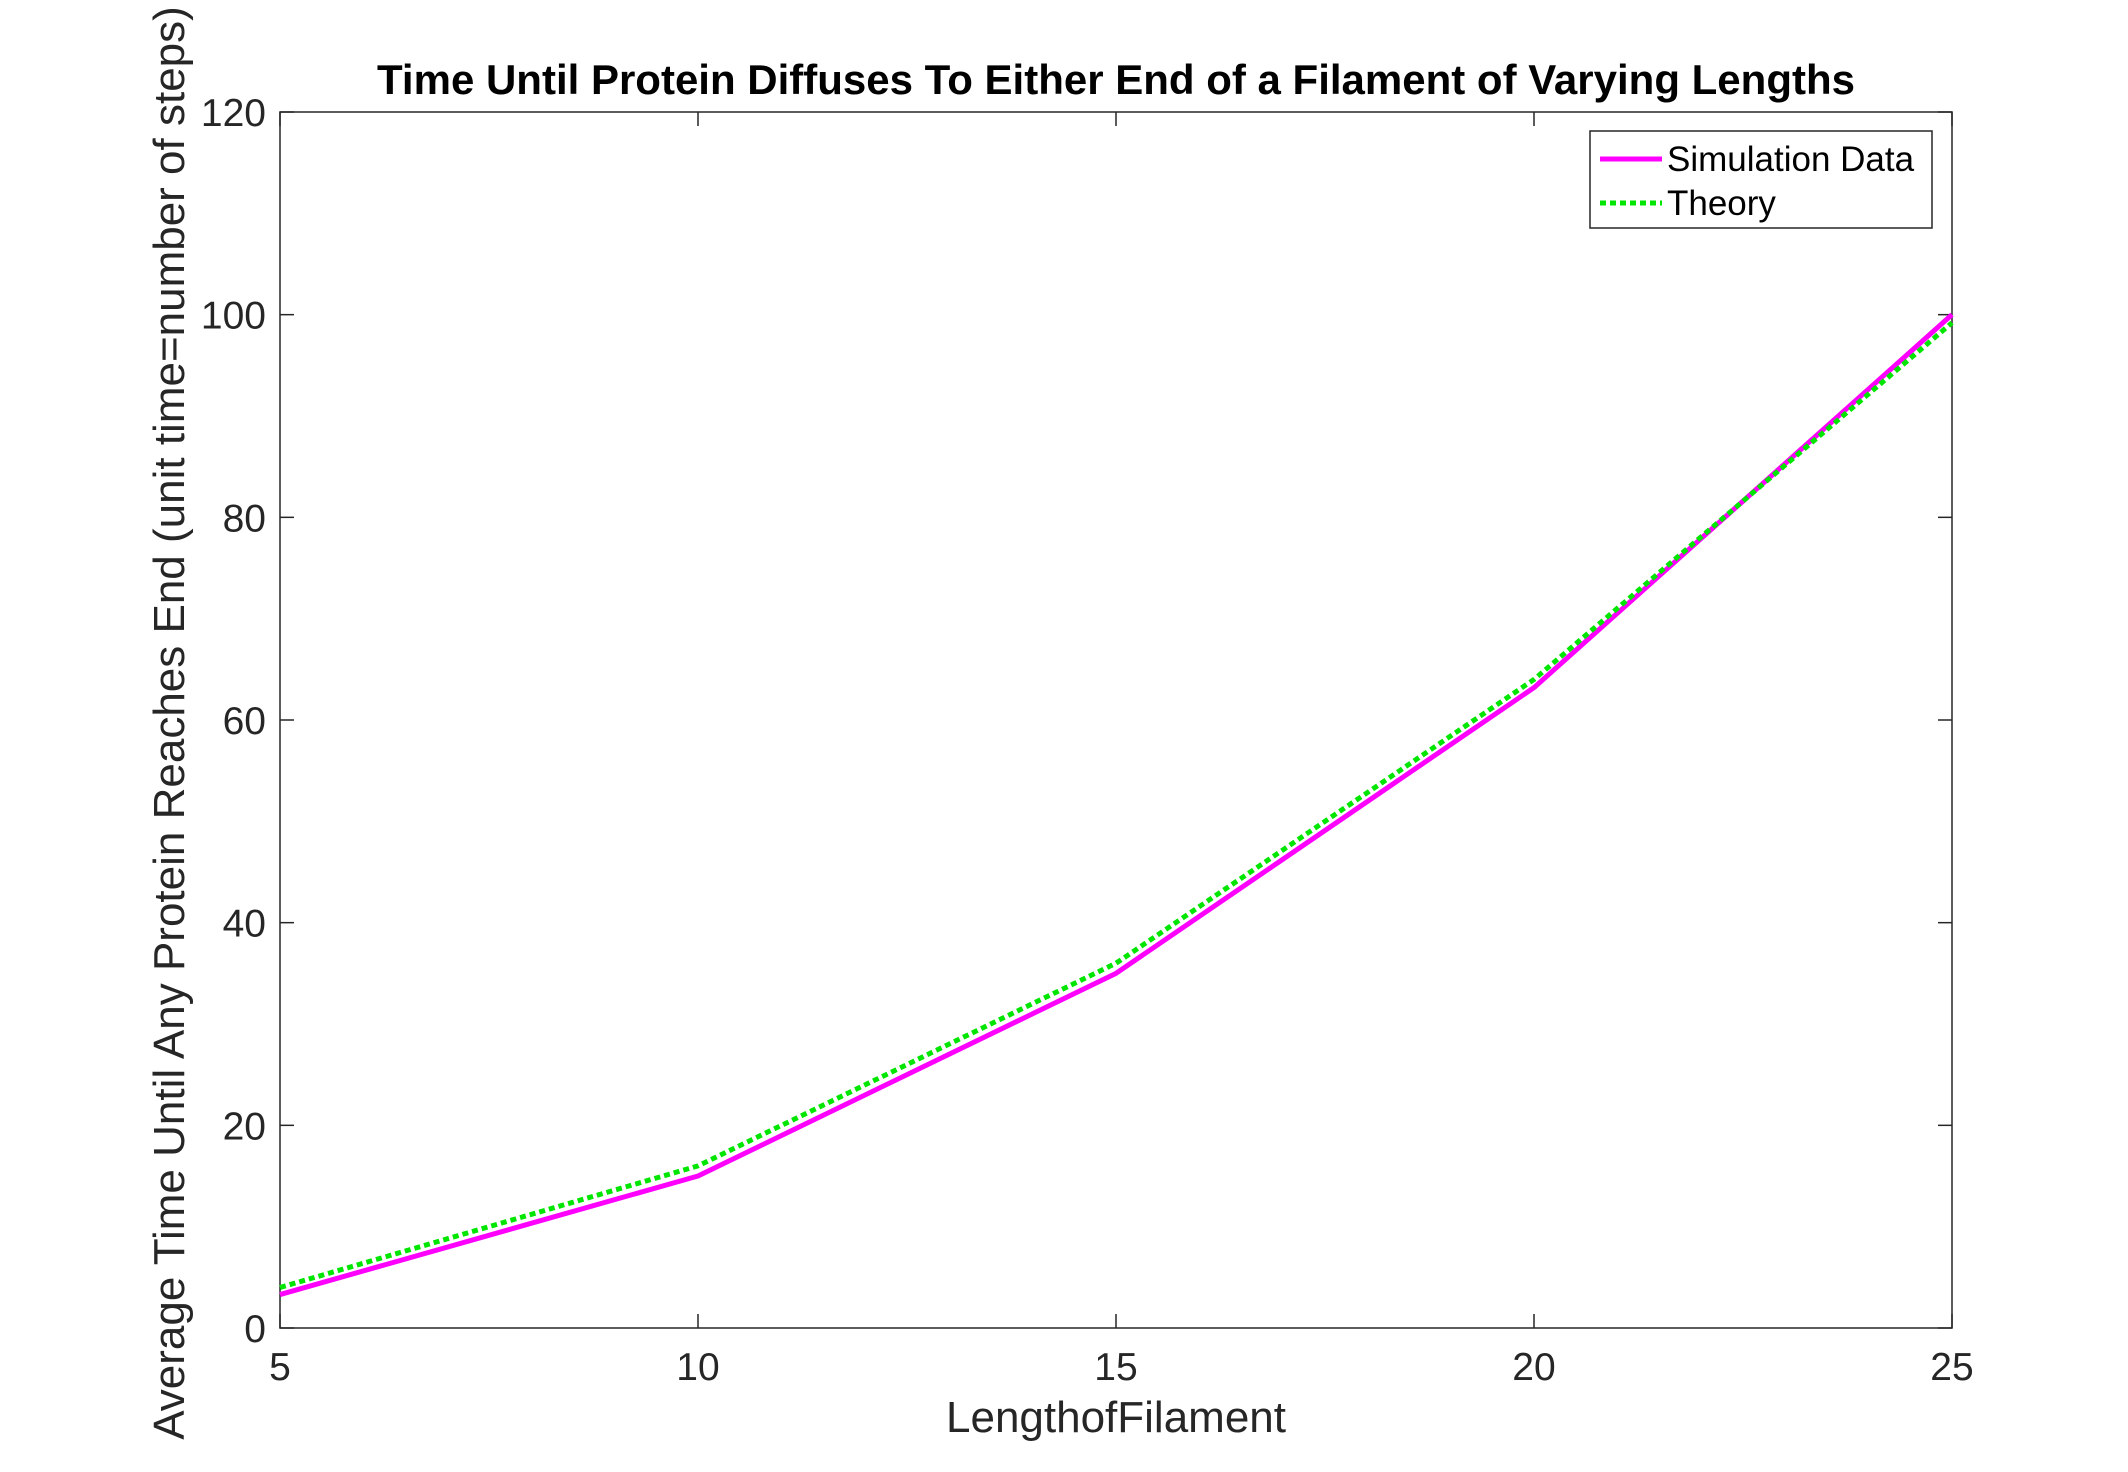 Image resolution: width=2128 pixels, height=1472 pixels. Describe the element at coordinates (233, 113) in the screenshot. I see `y-tick-label: 120` at that location.